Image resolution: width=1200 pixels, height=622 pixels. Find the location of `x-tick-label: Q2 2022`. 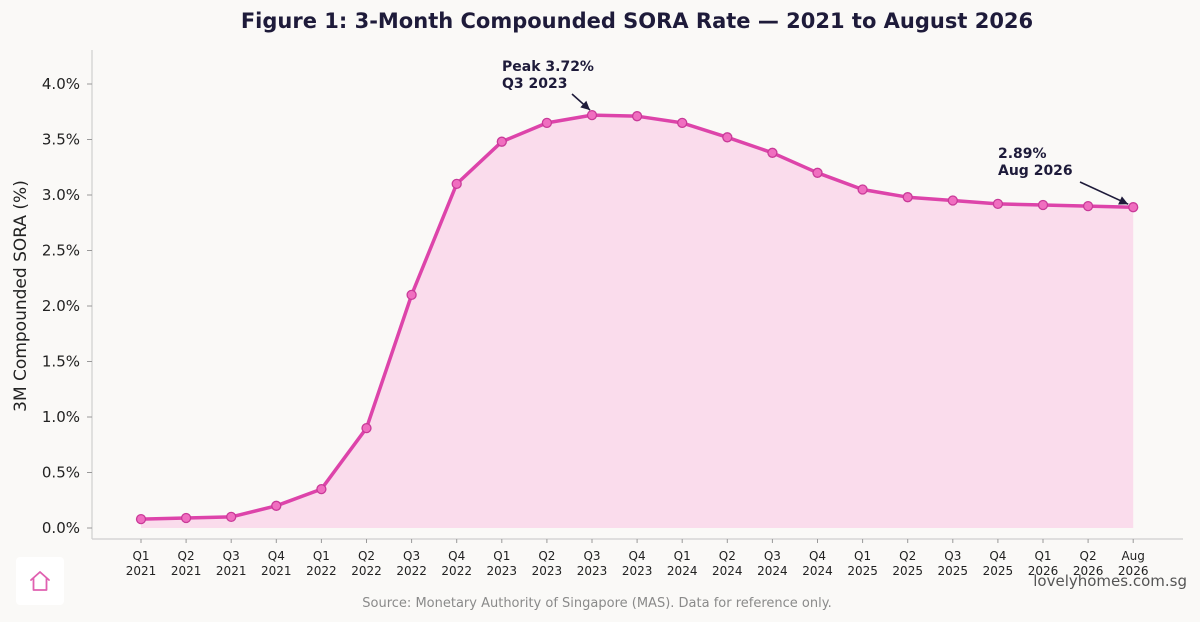

x-tick-label: Q2 2022 is located at coordinates (366, 563).